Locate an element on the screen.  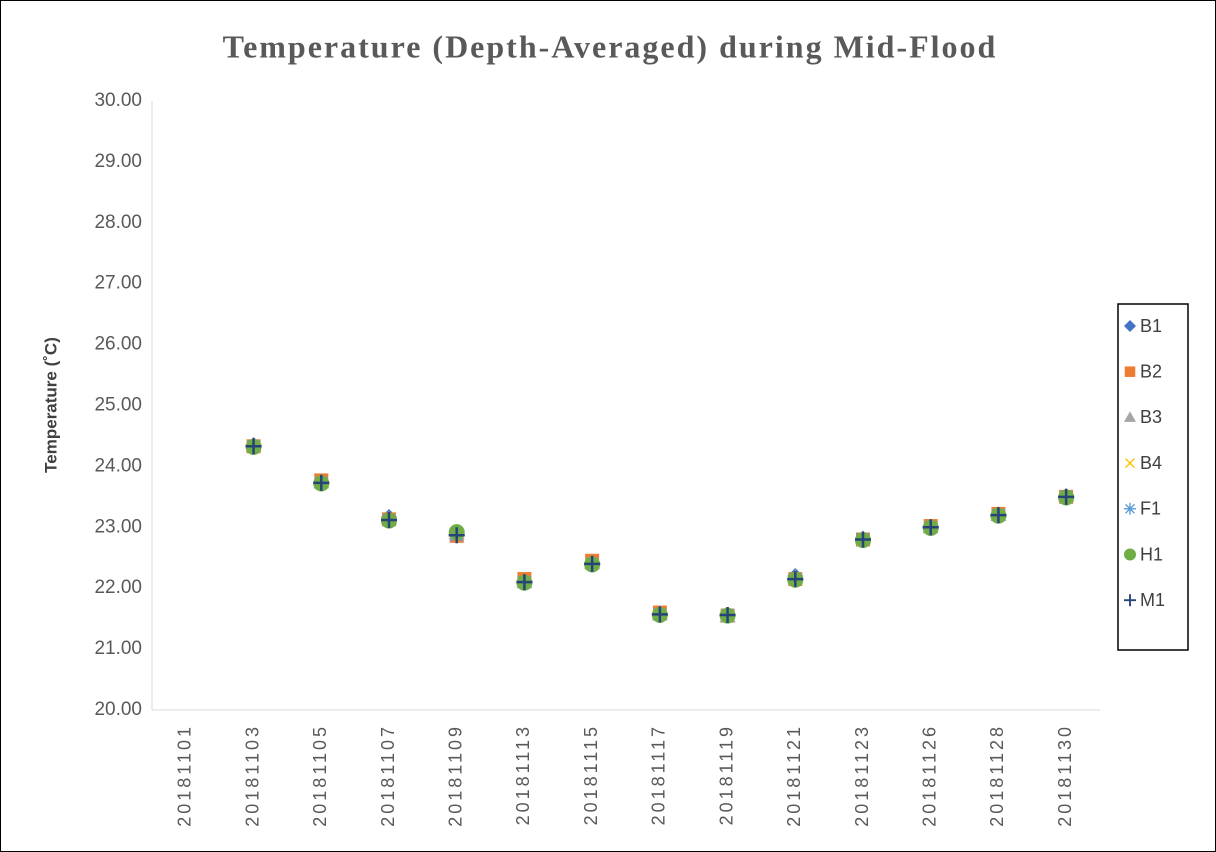
y-tick-label: 26.00 is located at coordinates (118, 344).